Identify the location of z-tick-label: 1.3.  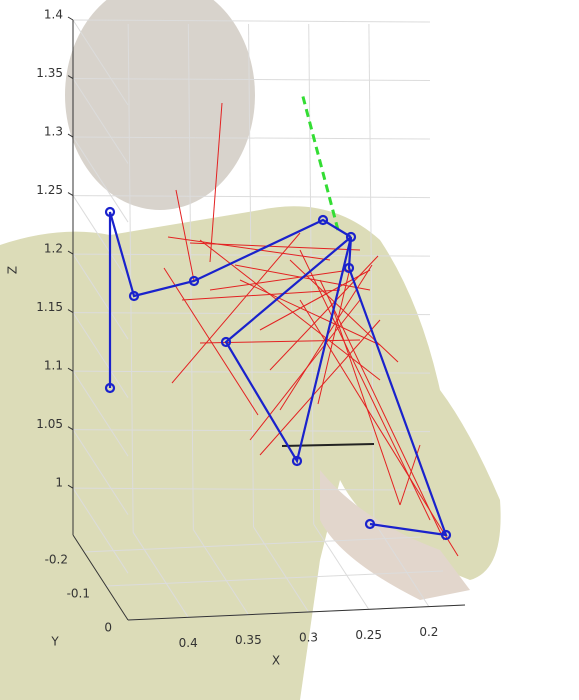
(53, 132).